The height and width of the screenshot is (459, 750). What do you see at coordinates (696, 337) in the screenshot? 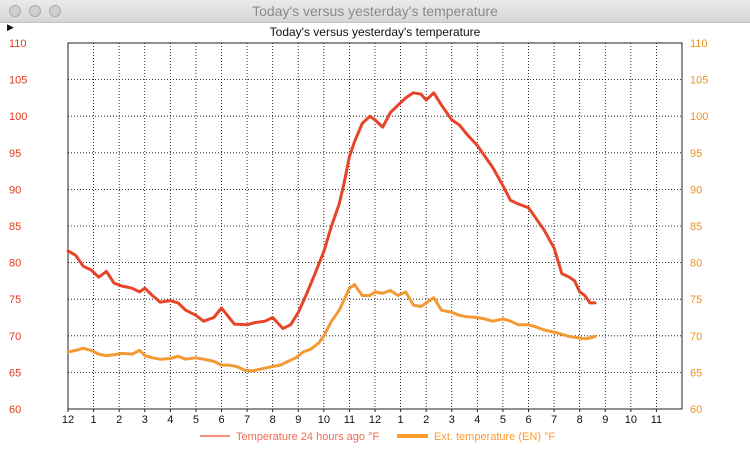
I see `right-tick-label: 70` at bounding box center [696, 337].